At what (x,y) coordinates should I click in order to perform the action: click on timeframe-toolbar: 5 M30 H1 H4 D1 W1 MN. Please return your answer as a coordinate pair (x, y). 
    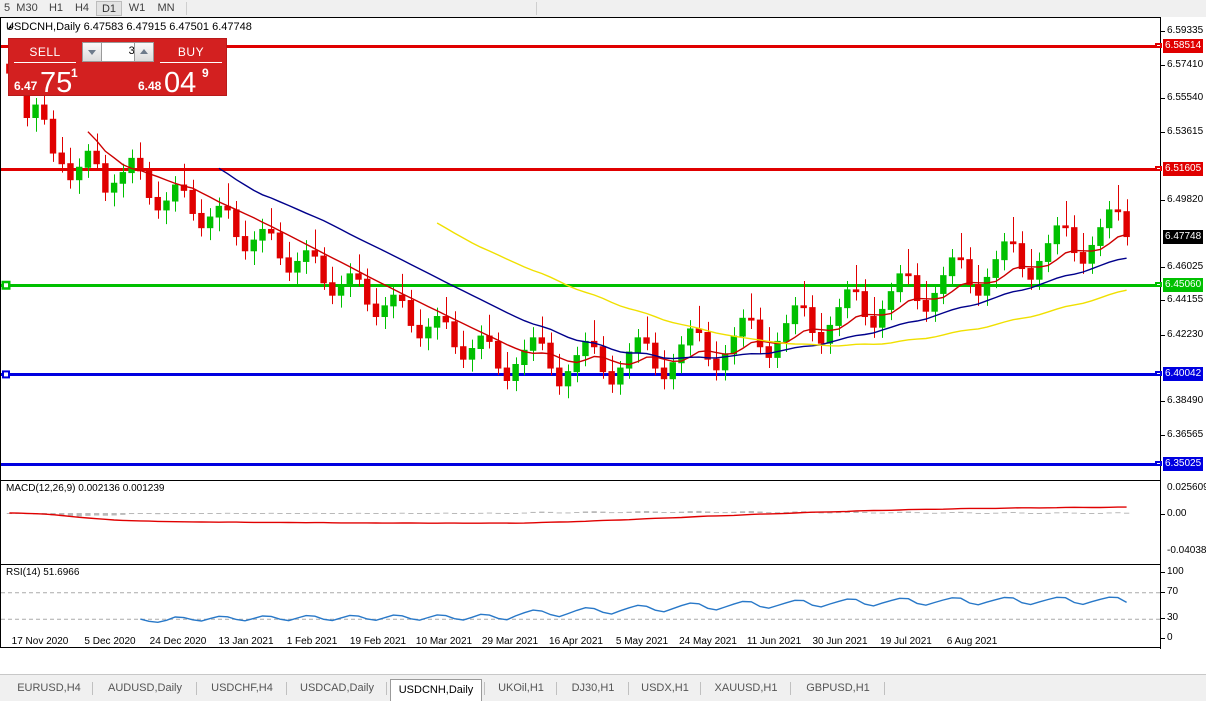
    Looking at the image, I should click on (603, 9).